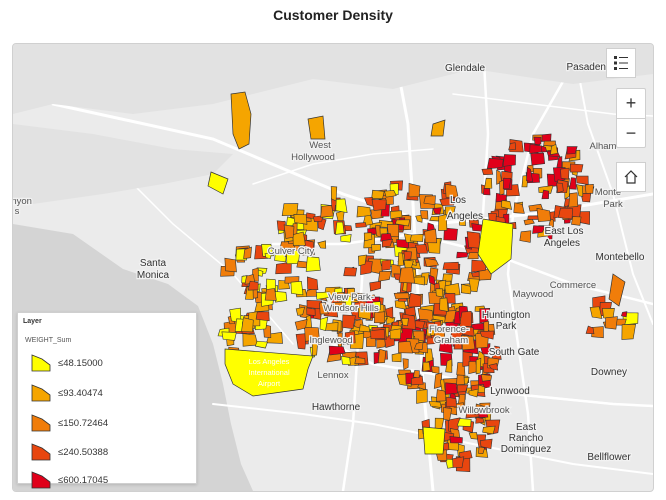 The height and width of the screenshot is (500, 666). What do you see at coordinates (631, 103) in the screenshot?
I see `zoom-in-button: +` at bounding box center [631, 103].